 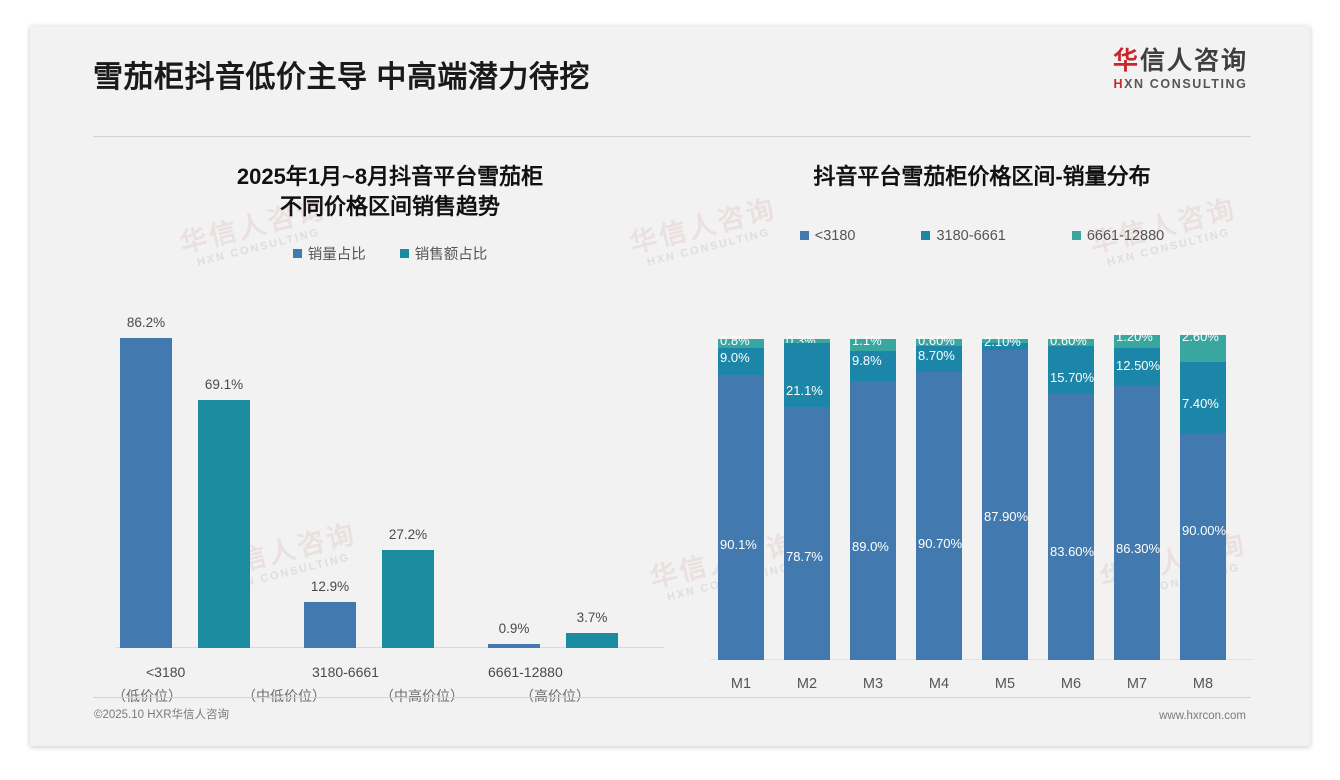 I want to click on segment-high: 0.40%, so click(x=1005, y=341).